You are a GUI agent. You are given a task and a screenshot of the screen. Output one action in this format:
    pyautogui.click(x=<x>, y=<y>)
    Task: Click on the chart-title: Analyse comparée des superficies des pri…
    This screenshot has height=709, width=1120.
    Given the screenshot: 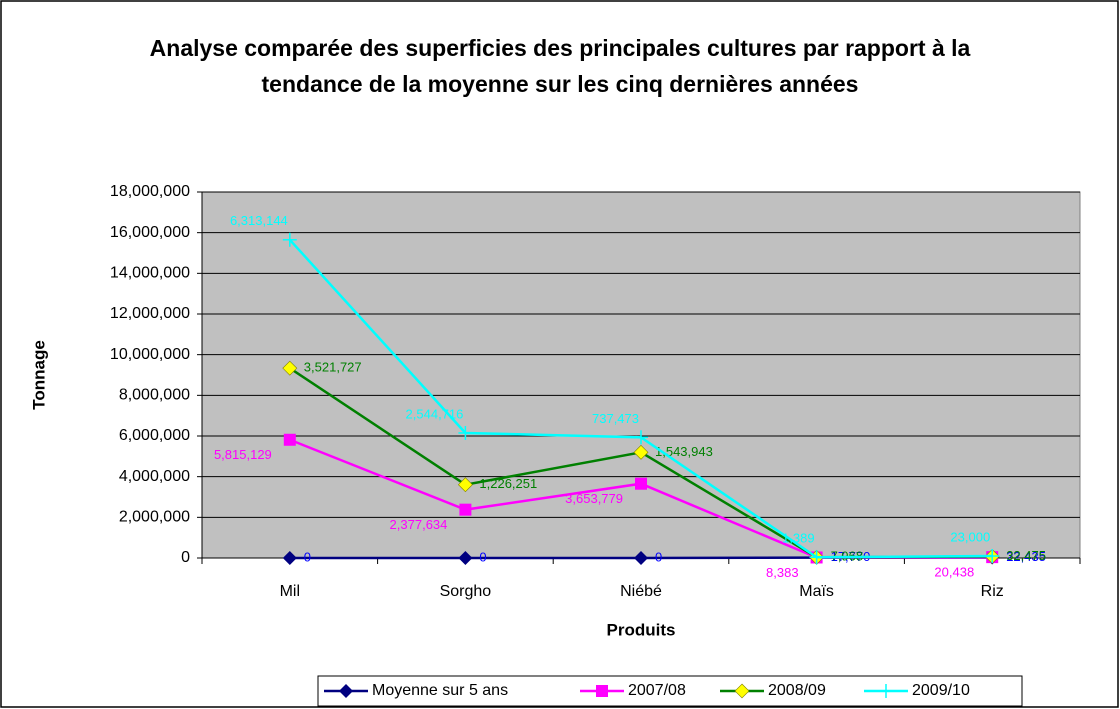 What is the action you would take?
    pyautogui.click(x=560, y=66)
    